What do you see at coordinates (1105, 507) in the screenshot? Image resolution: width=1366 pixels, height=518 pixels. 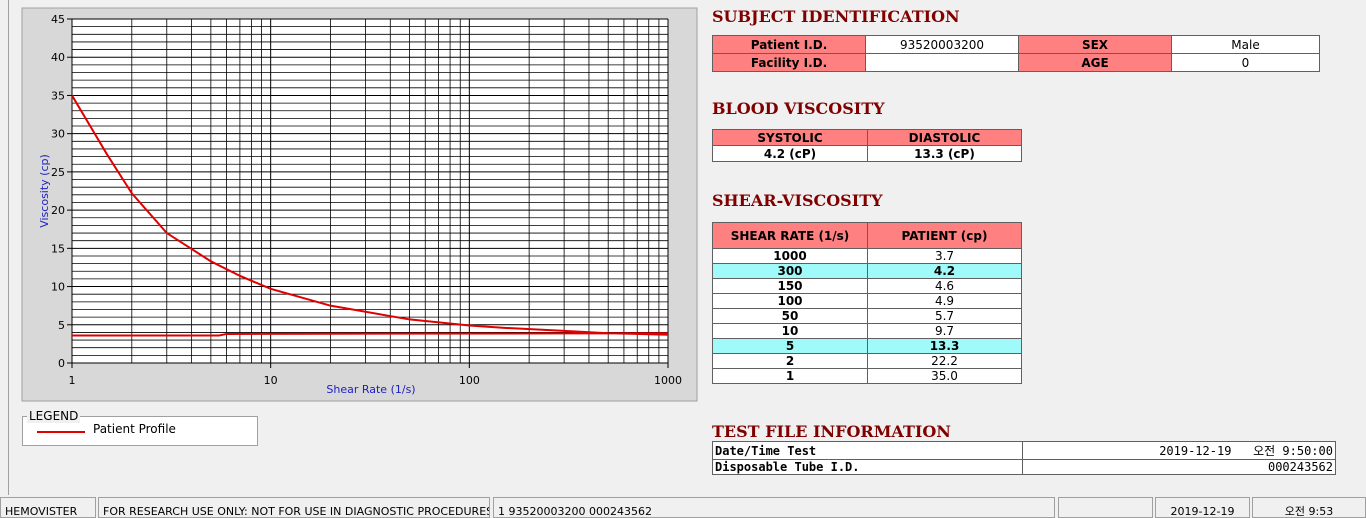 I see `status-cell` at bounding box center [1105, 507].